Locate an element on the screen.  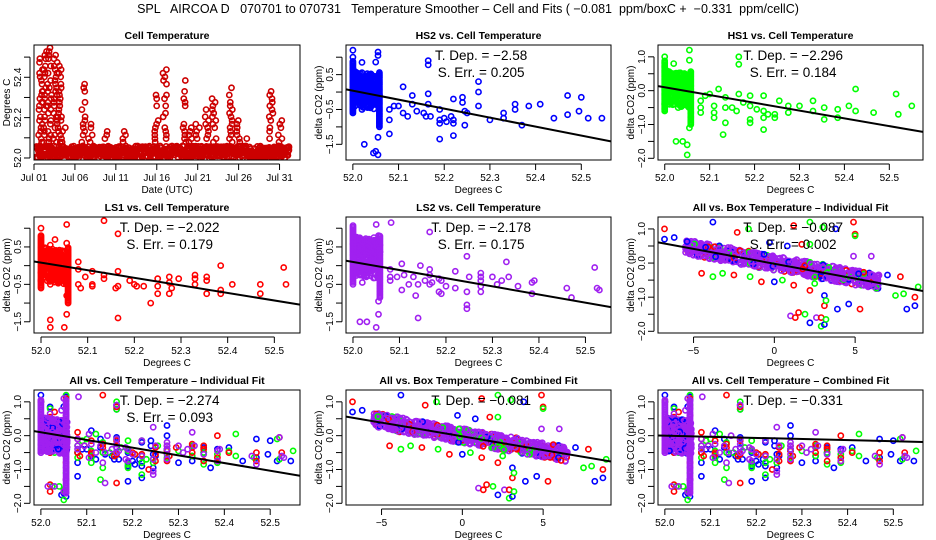
y-tick-label: 0.0 is located at coordinates (642, 263).